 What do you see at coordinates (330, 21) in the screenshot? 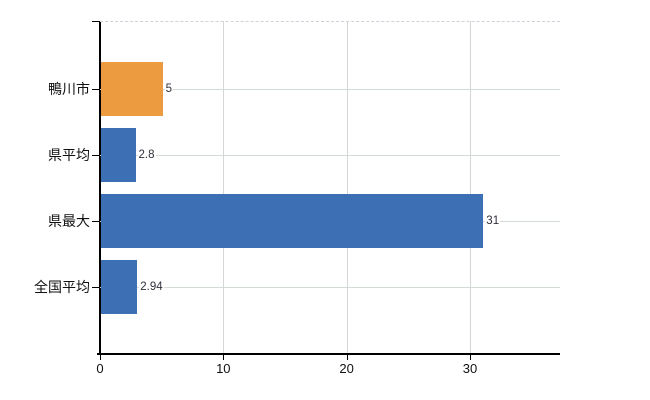
I see `plot-top-dashed-border` at bounding box center [330, 21].